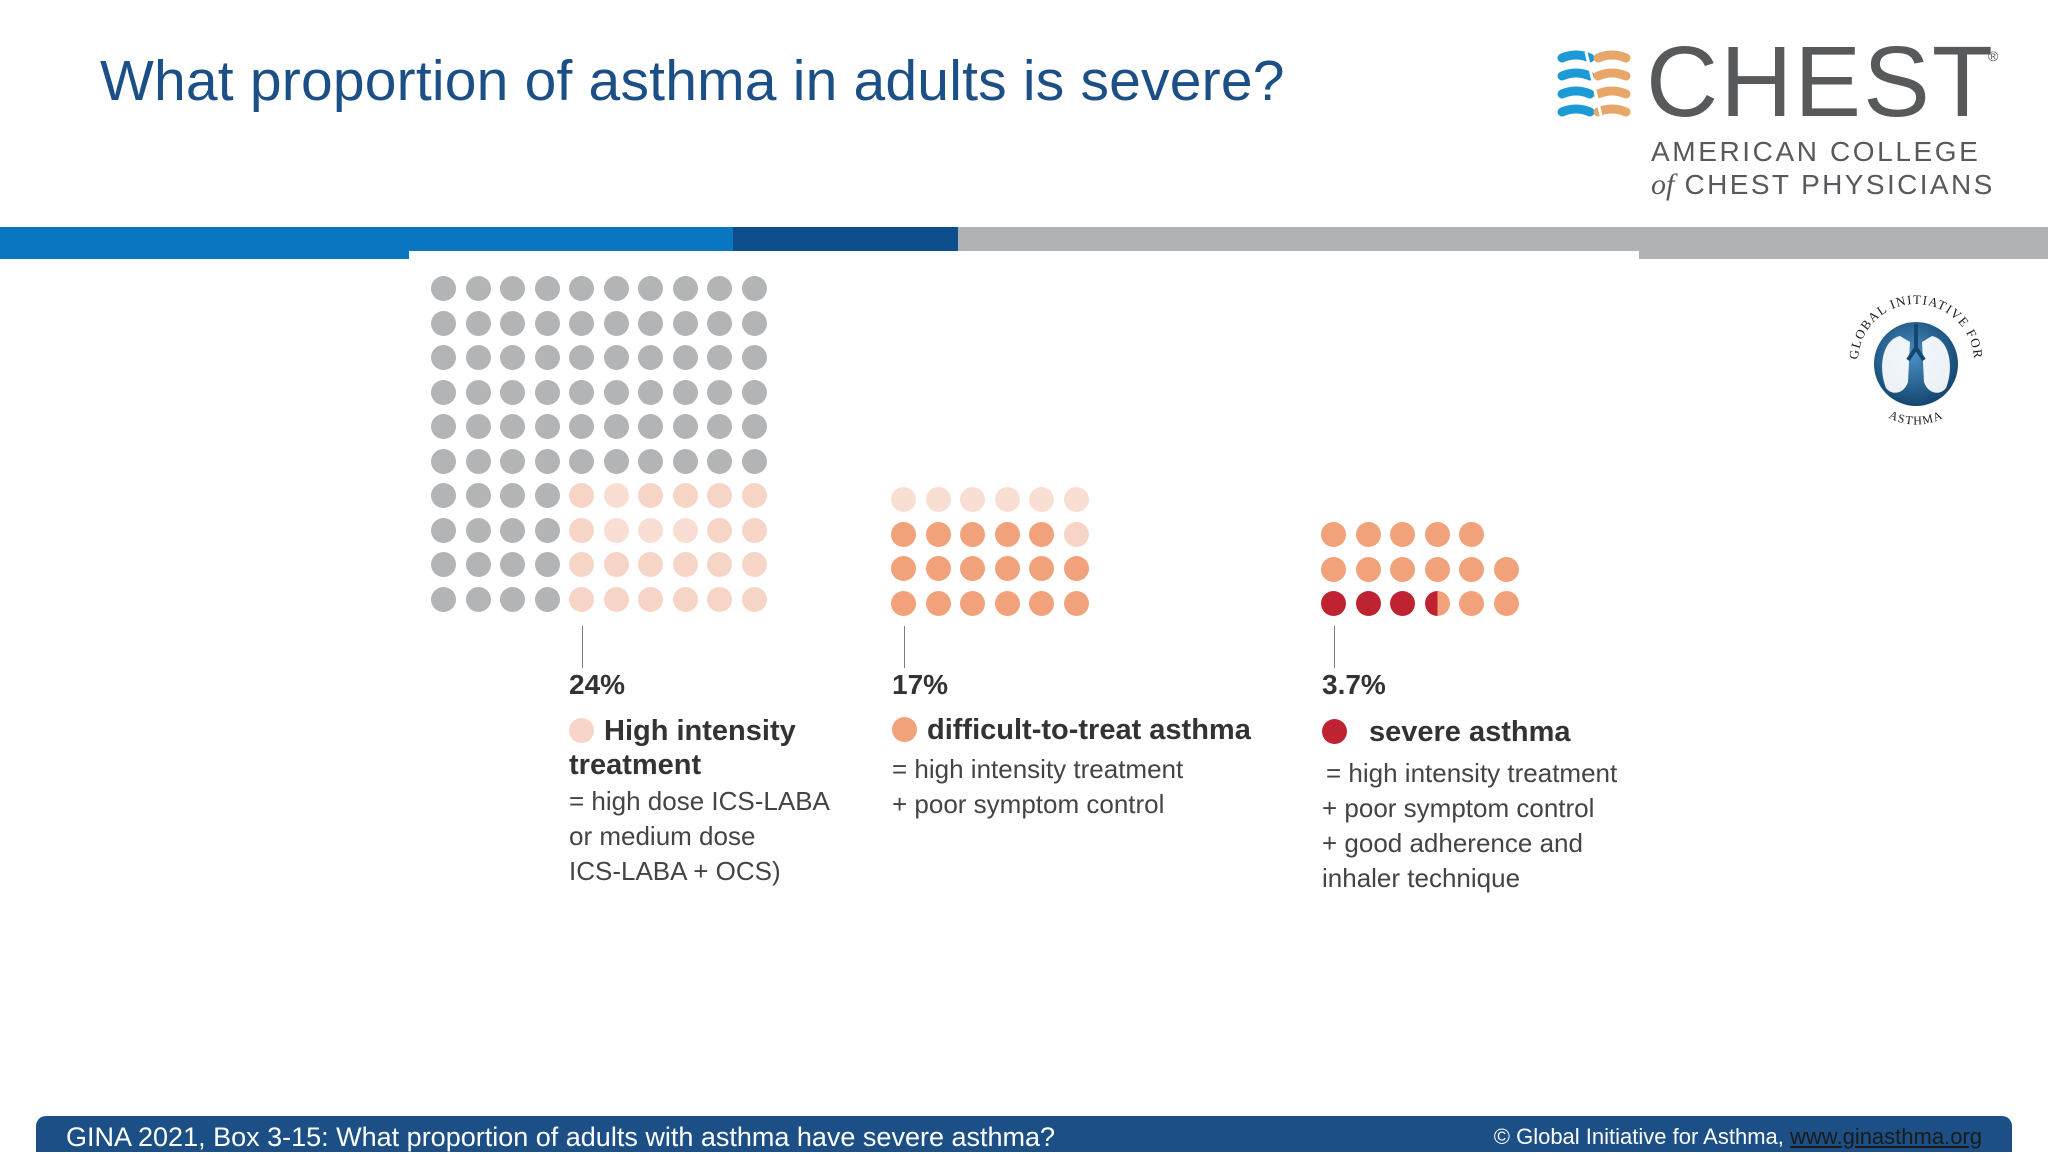 The width and height of the screenshot is (2048, 1153). Describe the element at coordinates (1354, 684) in the screenshot. I see `group-3-percent: 3.7%` at that location.